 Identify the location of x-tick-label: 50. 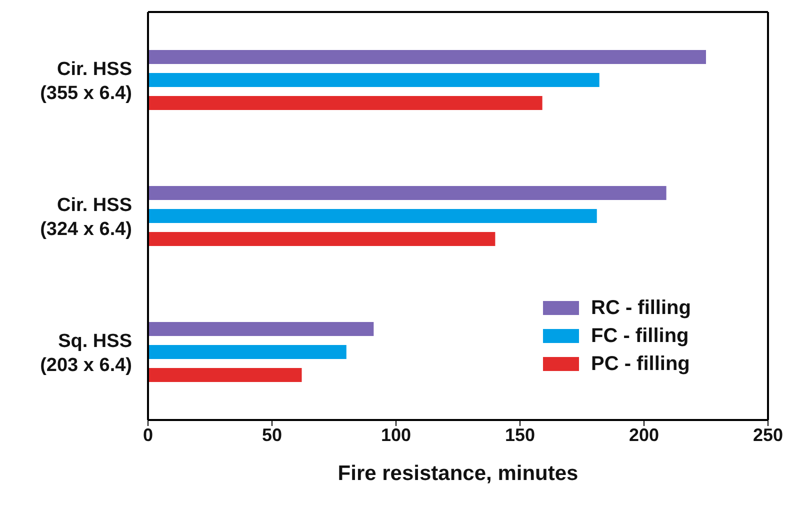
(272, 434).